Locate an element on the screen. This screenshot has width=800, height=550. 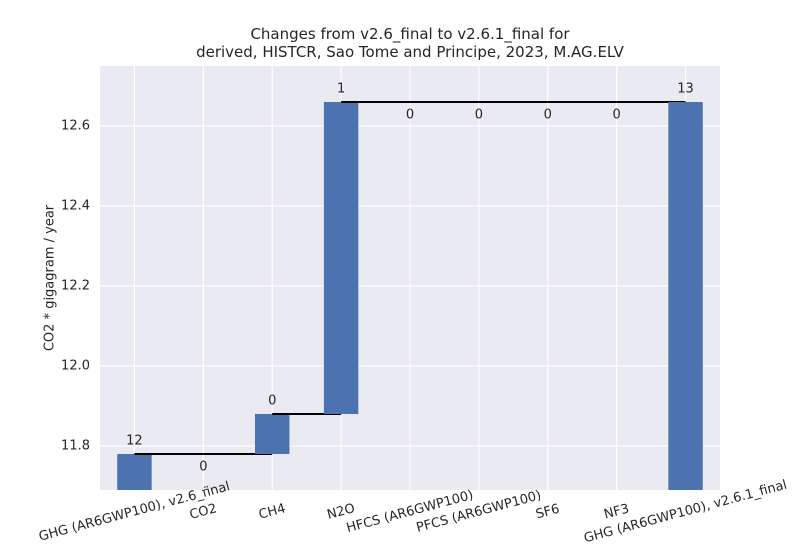
y-axis-label: CO2 * gigagram / year is located at coordinates (50, 277).